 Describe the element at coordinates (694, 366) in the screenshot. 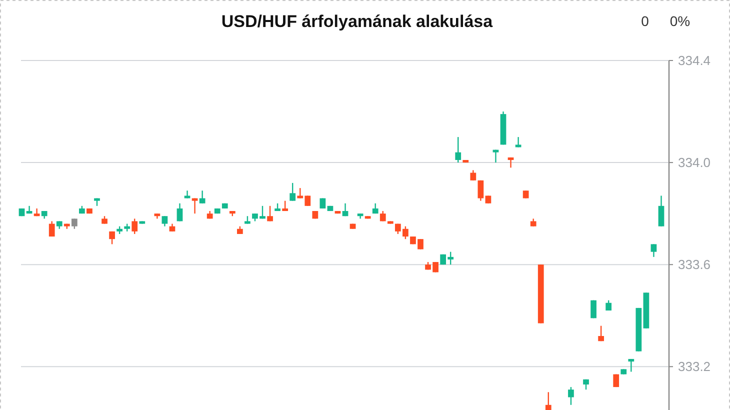

I see `y-tick-label: 333.2` at that location.